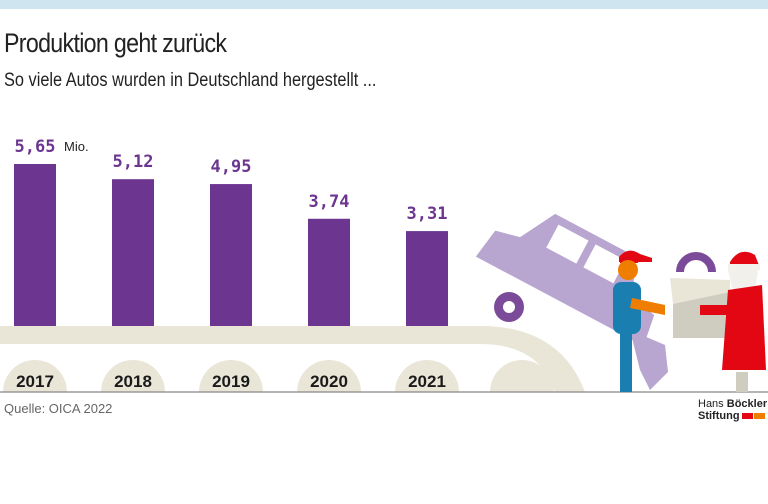  What do you see at coordinates (532, 359) in the screenshot?
I see `conveyor-hump` at bounding box center [532, 359].